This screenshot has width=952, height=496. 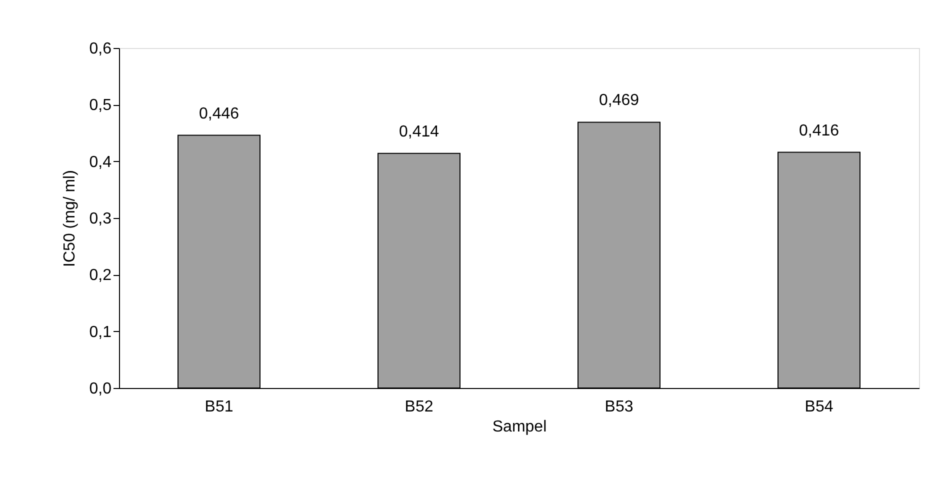 I want to click on y-tick-label: 0,3, so click(x=100, y=219).